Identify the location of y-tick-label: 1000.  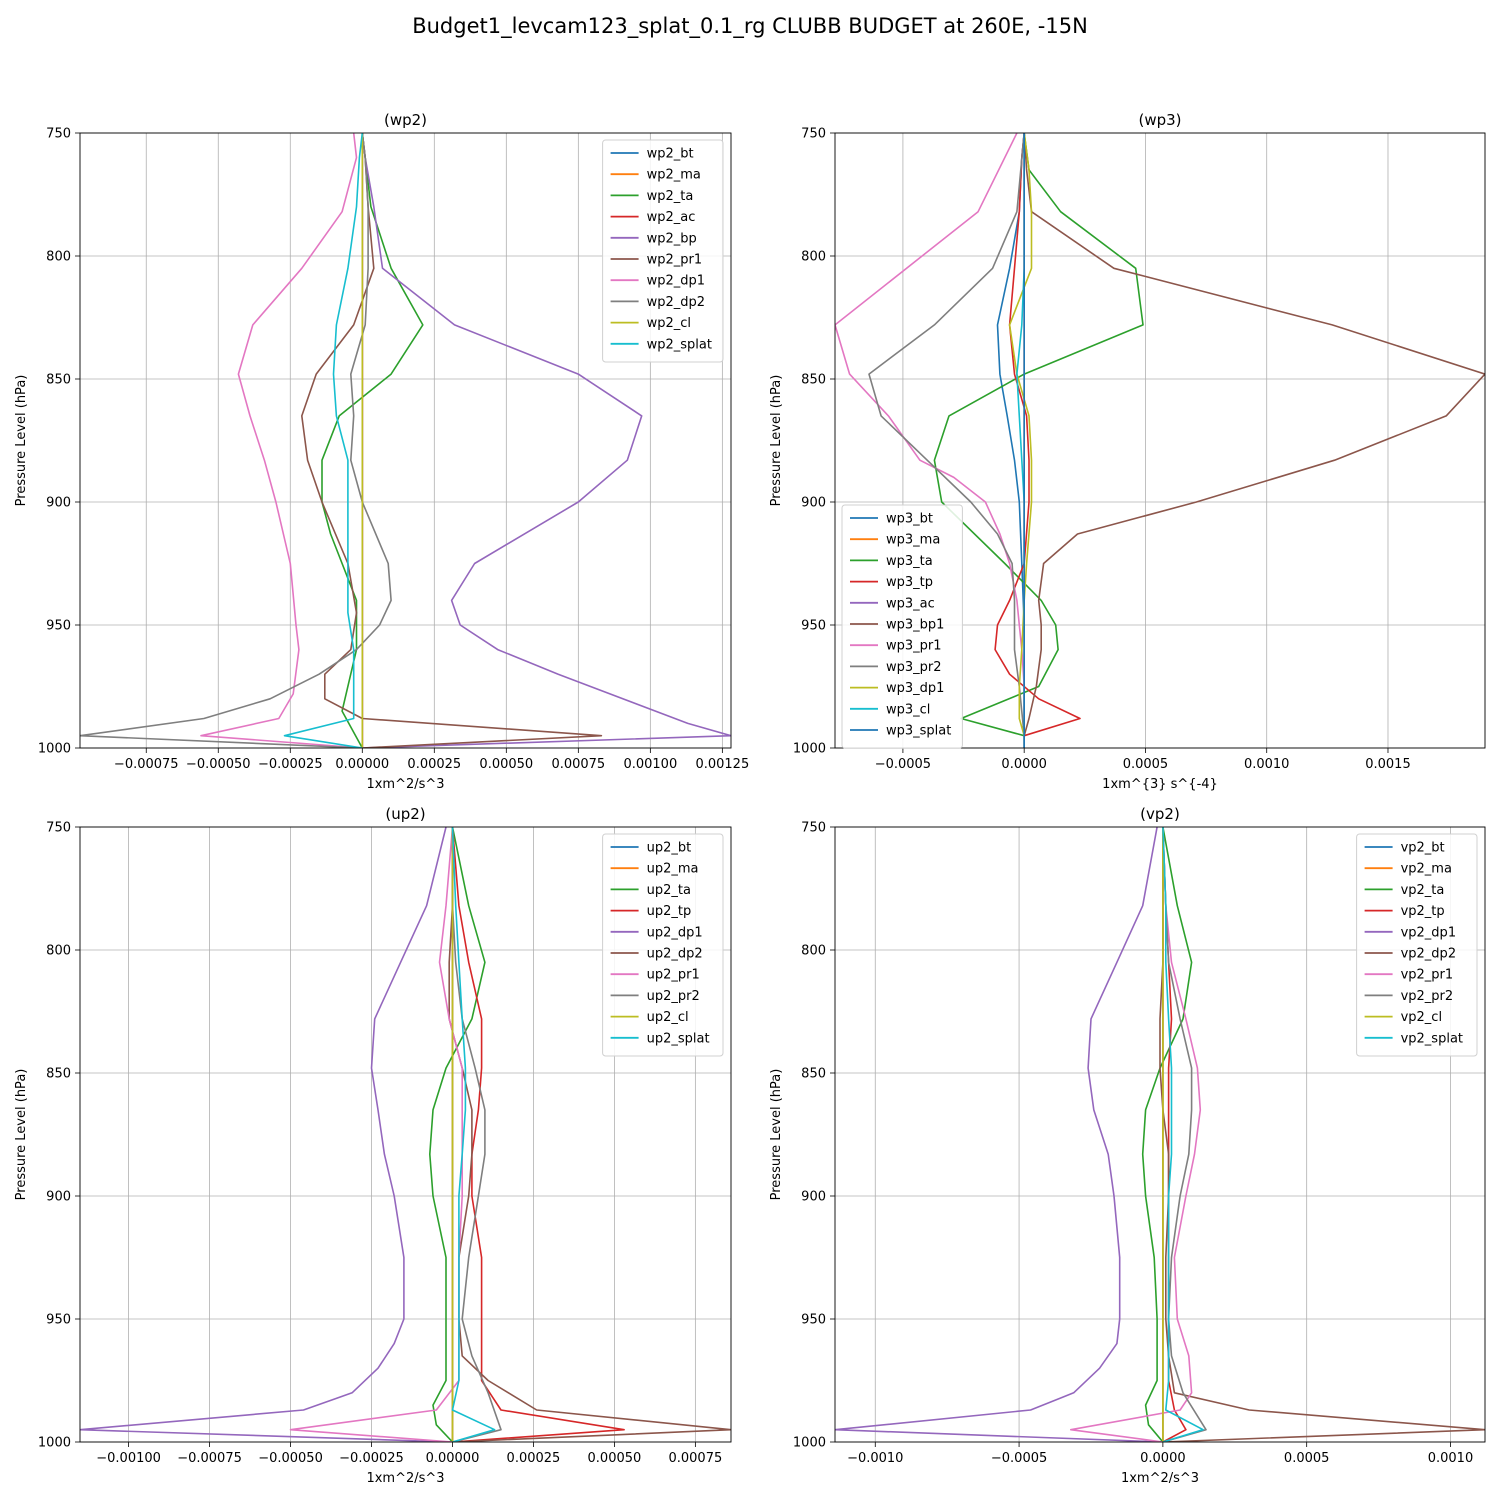
(809, 1443).